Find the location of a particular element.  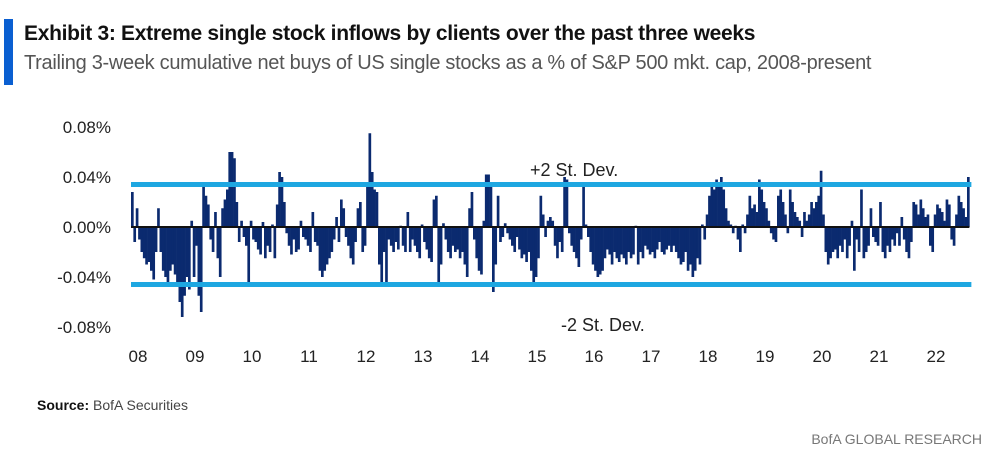

x-tick-label: 15 is located at coordinates (537, 356).